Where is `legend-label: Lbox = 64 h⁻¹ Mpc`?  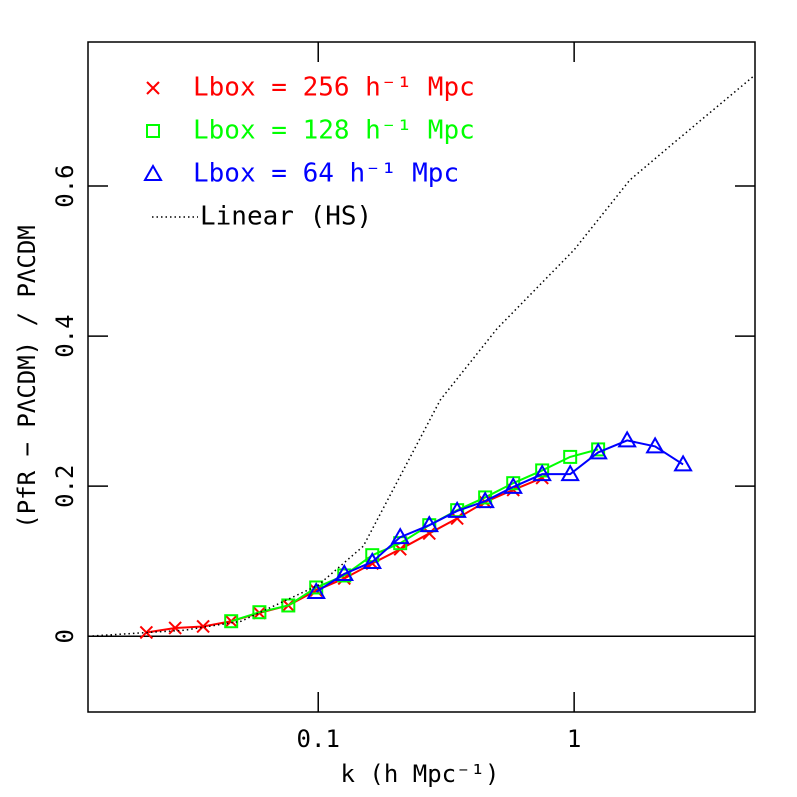
legend-label: Lbox = 64 h⁻¹ Mpc is located at coordinates (326, 174).